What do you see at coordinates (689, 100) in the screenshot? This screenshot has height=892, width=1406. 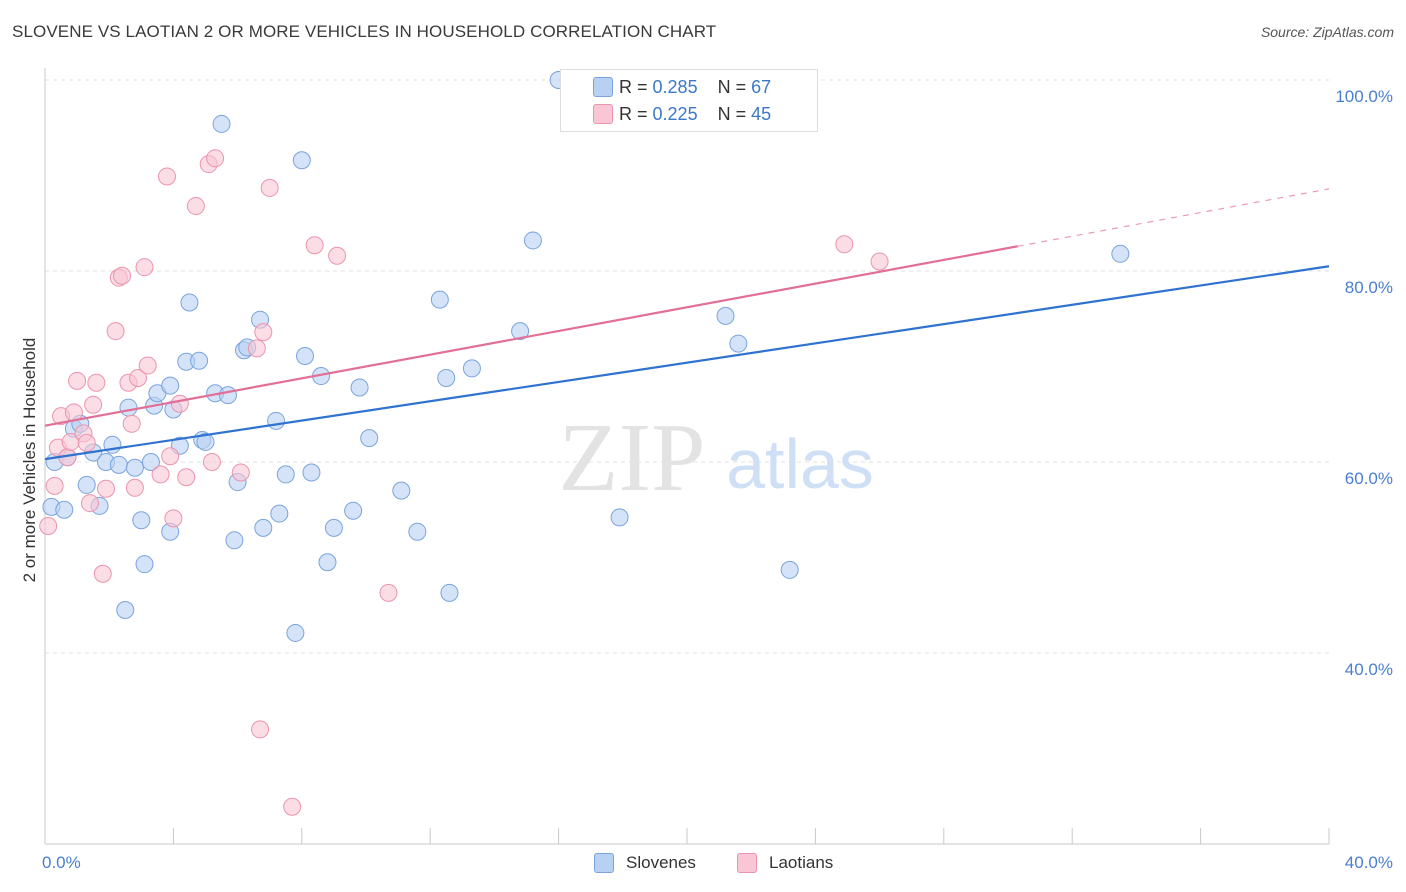 I see `stats-legend: R = 0.285 N = 67 R = 0.225 N = 45` at bounding box center [689, 100].